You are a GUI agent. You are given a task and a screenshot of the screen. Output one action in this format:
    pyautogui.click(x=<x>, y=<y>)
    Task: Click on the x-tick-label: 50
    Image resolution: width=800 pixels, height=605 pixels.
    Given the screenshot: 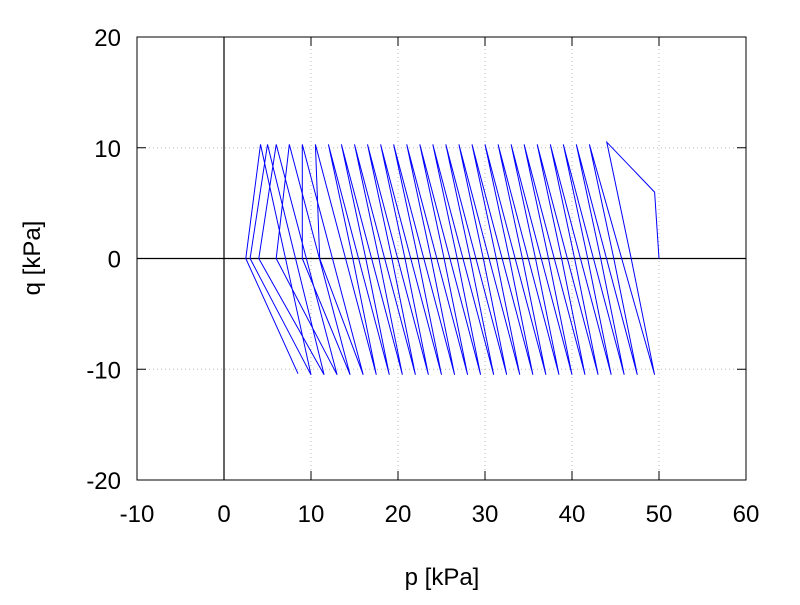 What is the action you would take?
    pyautogui.click(x=659, y=514)
    